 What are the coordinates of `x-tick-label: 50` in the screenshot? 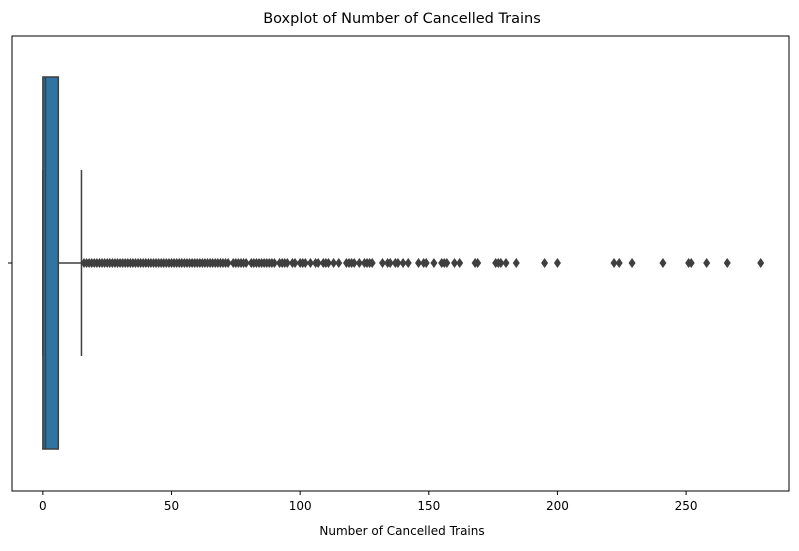 It's located at (171, 506).